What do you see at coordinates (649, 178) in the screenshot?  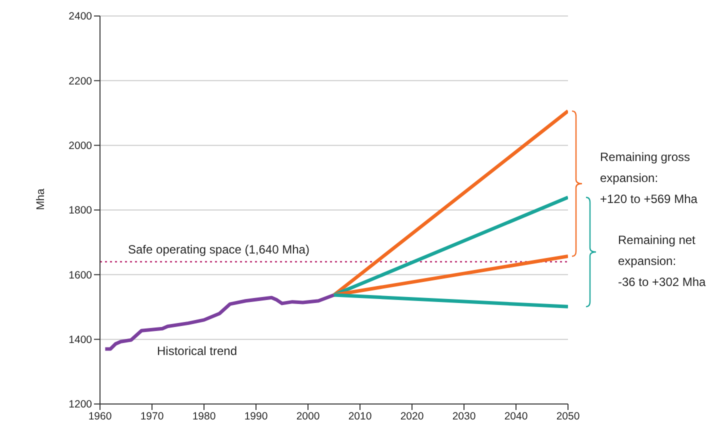 I see `text: Remaining gross expansion: +120 to +569 Mha` at bounding box center [649, 178].